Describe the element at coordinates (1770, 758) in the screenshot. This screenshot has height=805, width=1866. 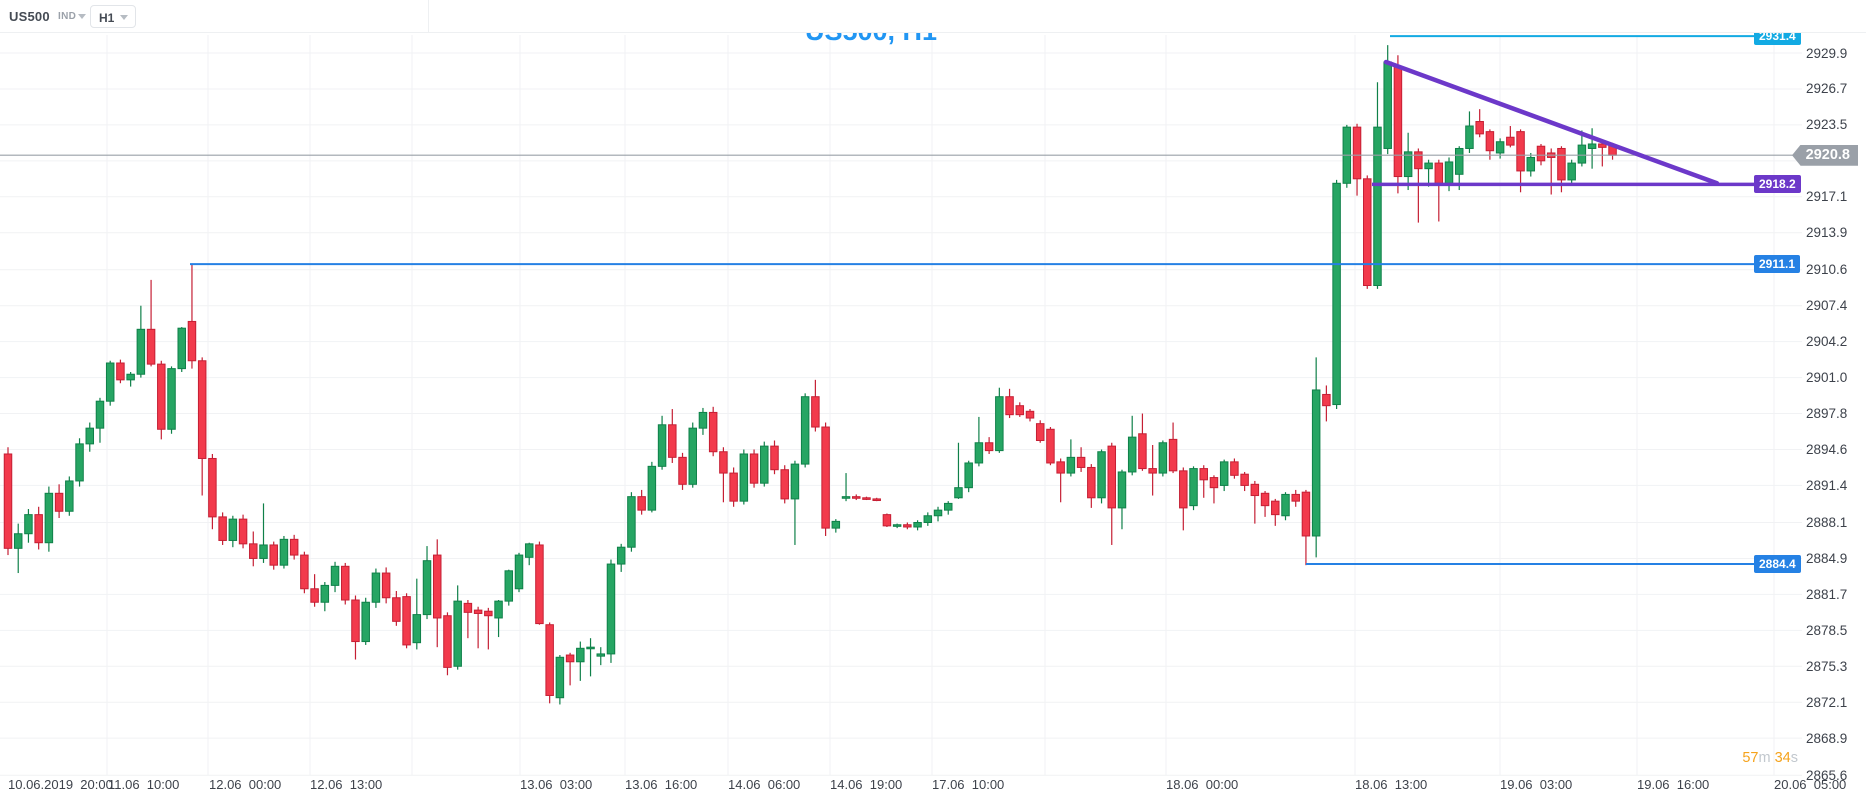
I see `candle-countdown-timer: 57m 34s` at that location.